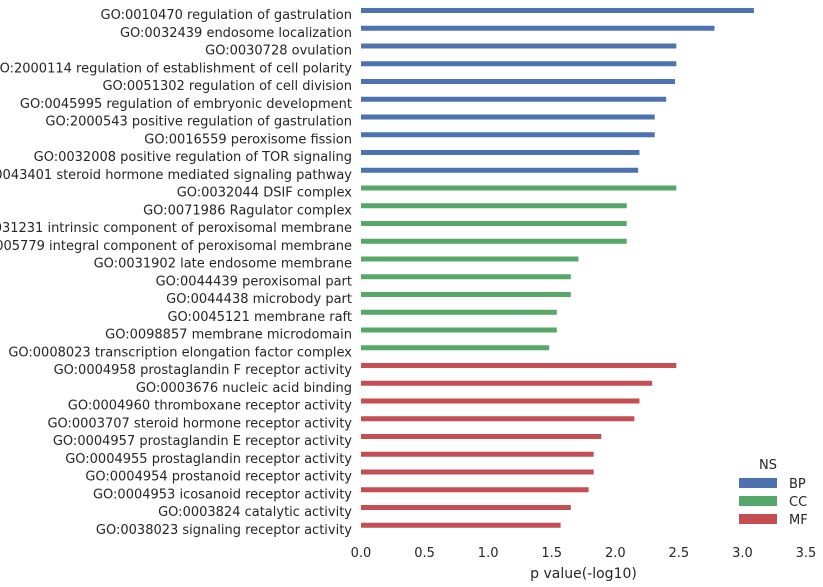 The image size is (823, 587). I want to click on x-tick-label: 0.0, so click(361, 553).